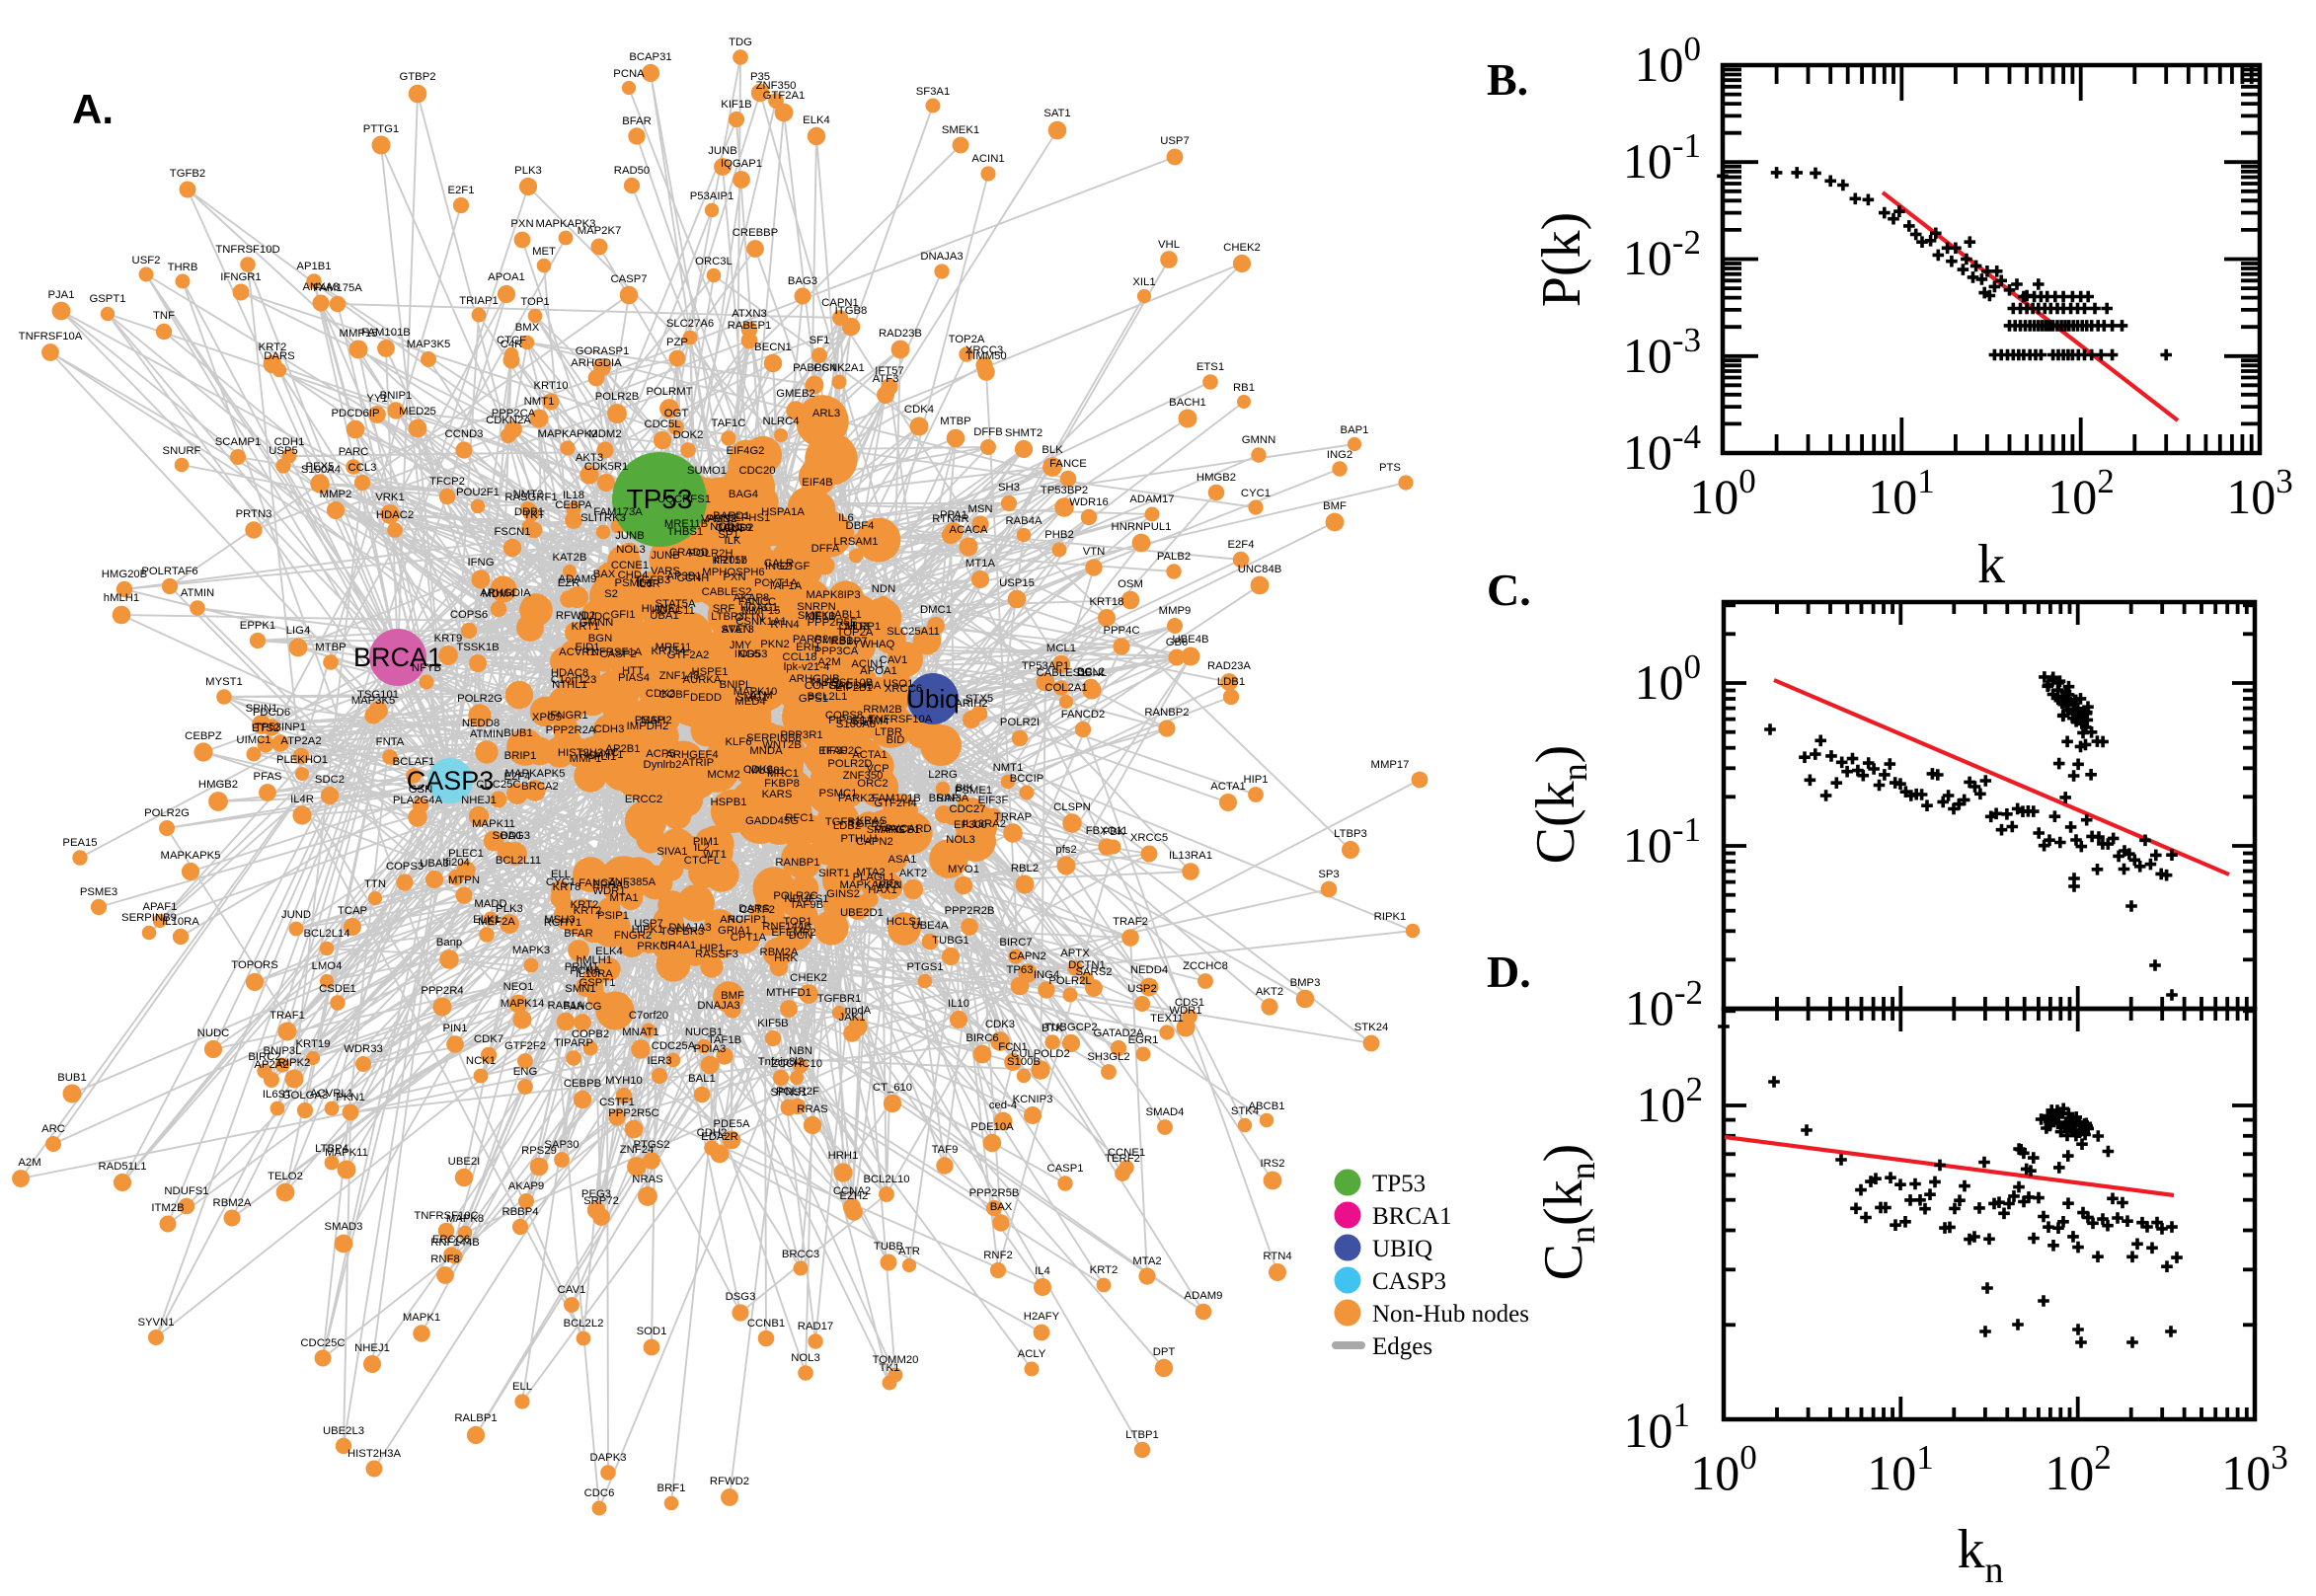 The height and width of the screenshot is (1596, 2316). What do you see at coordinates (287, 1016) in the screenshot?
I see `svg-text: TRAF1` at bounding box center [287, 1016].